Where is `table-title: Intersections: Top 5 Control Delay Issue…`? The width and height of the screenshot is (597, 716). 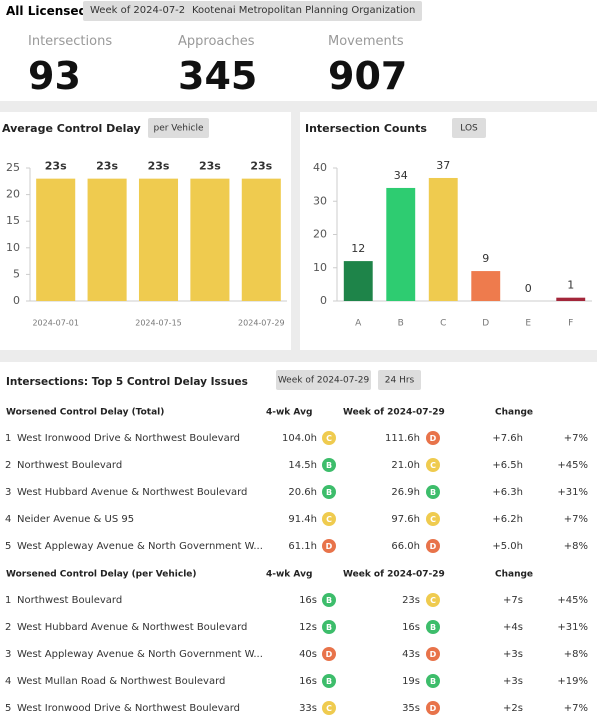 table-title: Intersections: Top 5 Control Delay Issue… is located at coordinates (127, 382).